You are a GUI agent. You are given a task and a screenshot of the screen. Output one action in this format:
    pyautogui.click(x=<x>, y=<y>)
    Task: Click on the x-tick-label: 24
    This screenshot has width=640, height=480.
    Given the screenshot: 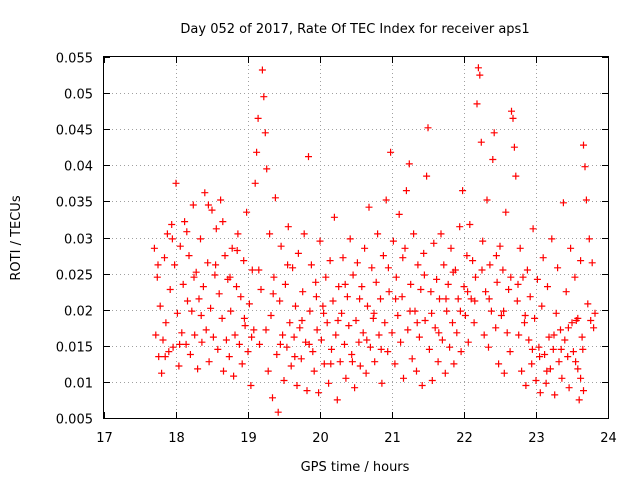 What is the action you would take?
    pyautogui.click(x=608, y=438)
    